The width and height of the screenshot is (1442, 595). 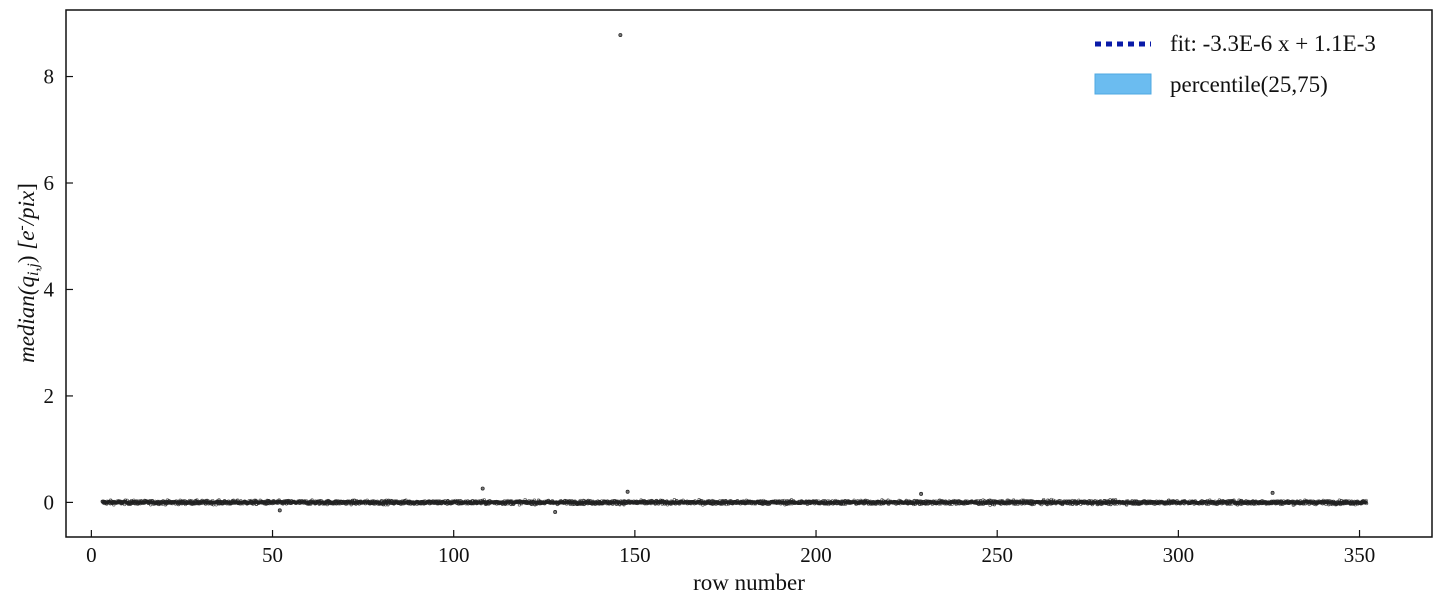 I want to click on x-tick-label: 250, so click(x=997, y=555).